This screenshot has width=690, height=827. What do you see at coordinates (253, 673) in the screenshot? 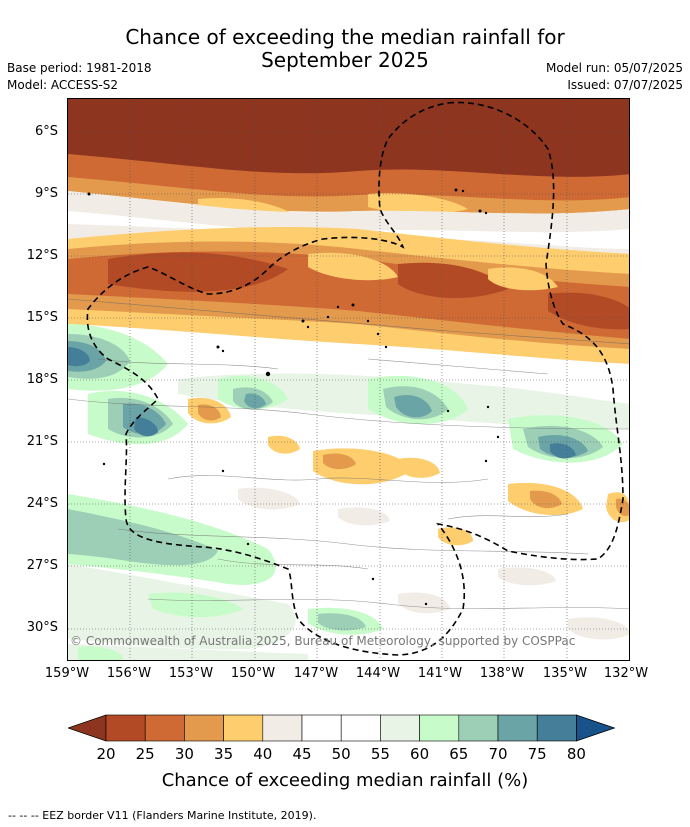
I see `lon-tick-150w: 150°W` at bounding box center [253, 673].